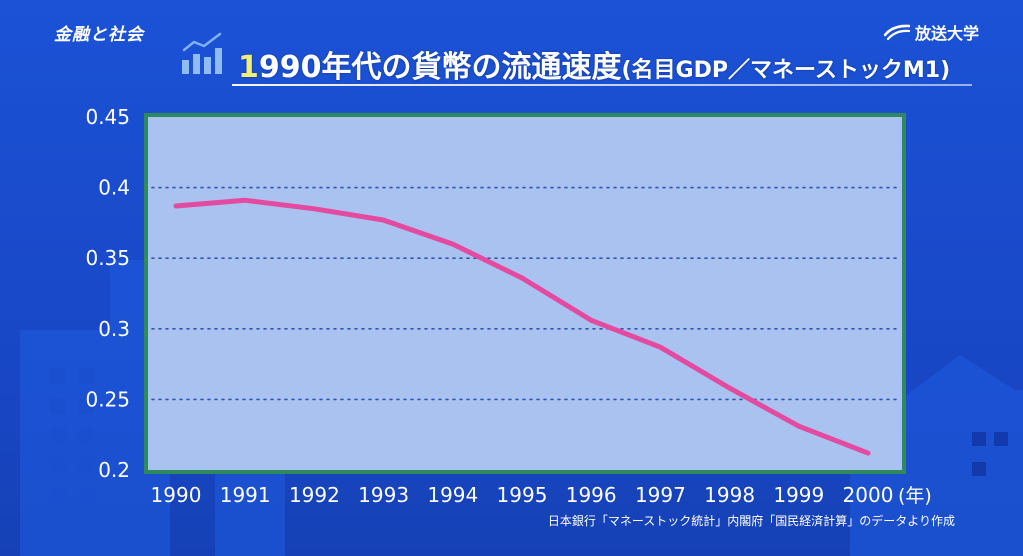 The width and height of the screenshot is (1023, 556). Describe the element at coordinates (107, 117) in the screenshot. I see `y-tick-label: 0.45` at that location.